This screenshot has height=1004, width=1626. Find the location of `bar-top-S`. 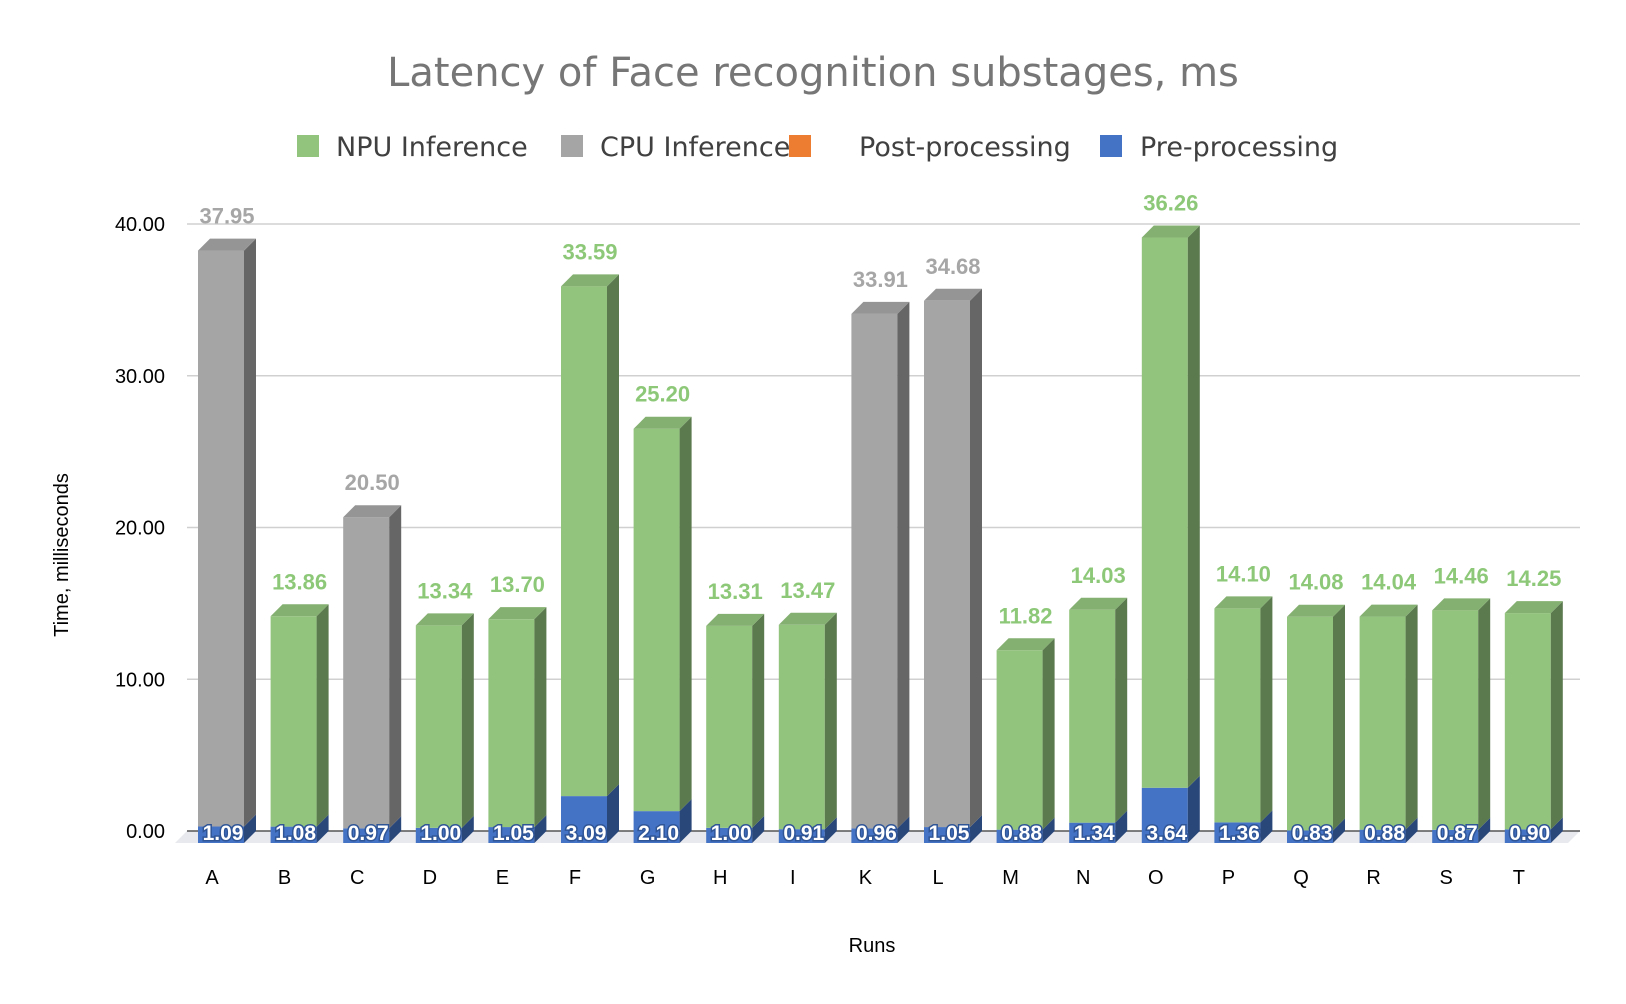

bar-top-S is located at coordinates (1461, 604).